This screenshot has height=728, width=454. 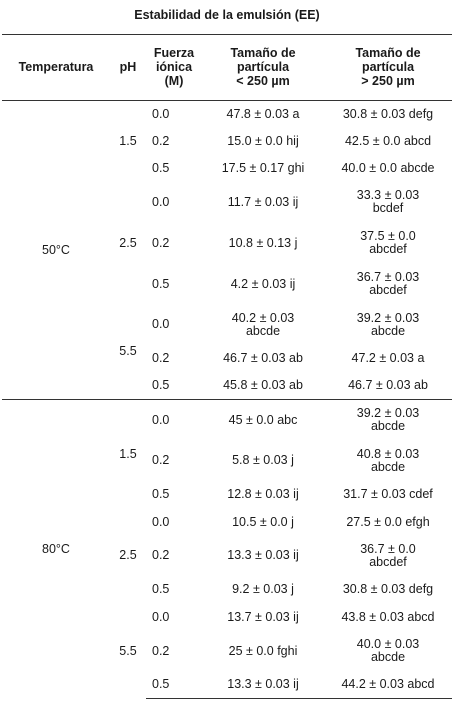 What do you see at coordinates (263, 420) in the screenshot?
I see `particle-size-lt-cell: 45 ± 0.0 abc` at bounding box center [263, 420].